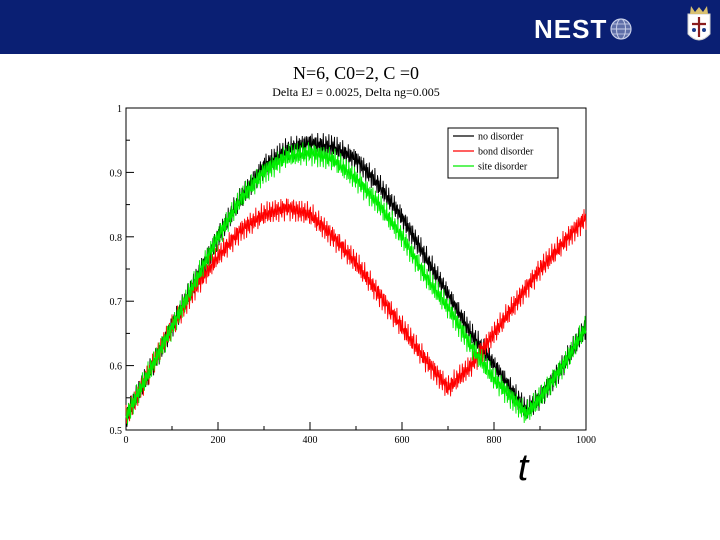 The height and width of the screenshot is (540, 720). Describe the element at coordinates (116, 238) in the screenshot. I see `y-tick-label: 0.8` at that location.